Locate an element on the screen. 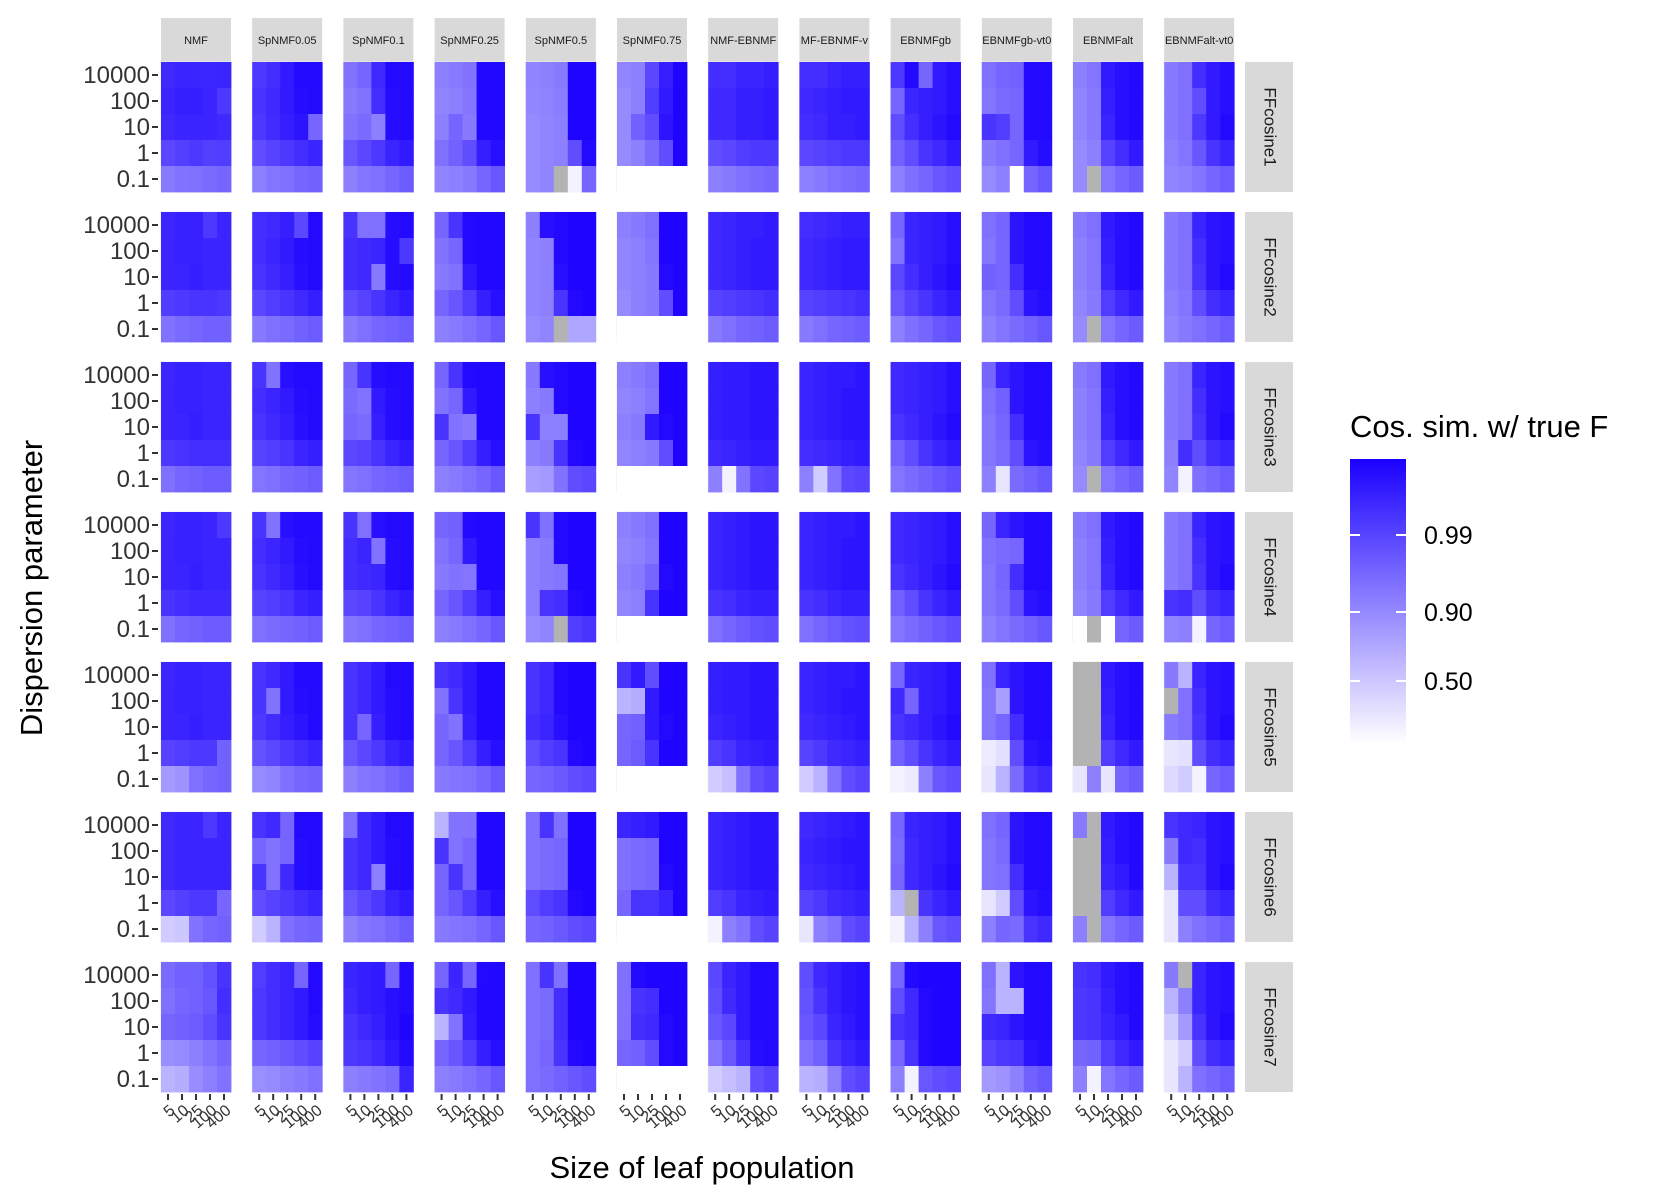 This screenshot has width=1680, height=1200. y-tick-label: 10000 is located at coordinates (116, 825).